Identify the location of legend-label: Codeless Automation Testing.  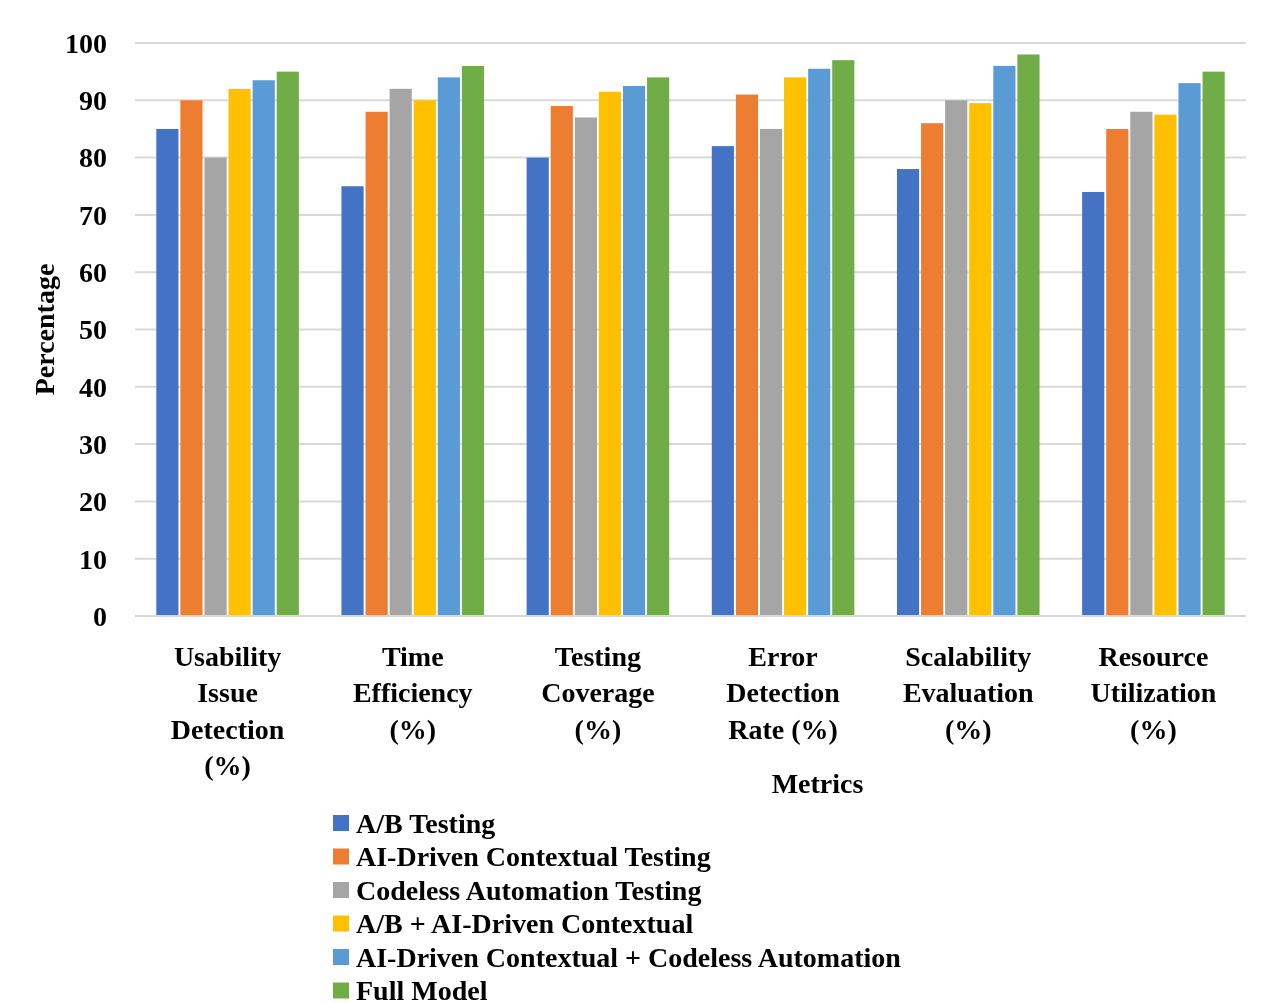
(529, 890).